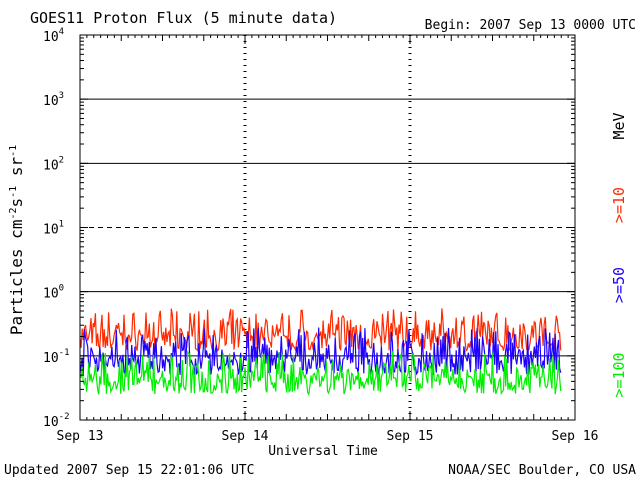 Image resolution: width=640 pixels, height=480 pixels. Describe the element at coordinates (61, 32) in the screenshot. I see `y-tick-label-exp: 4` at that location.